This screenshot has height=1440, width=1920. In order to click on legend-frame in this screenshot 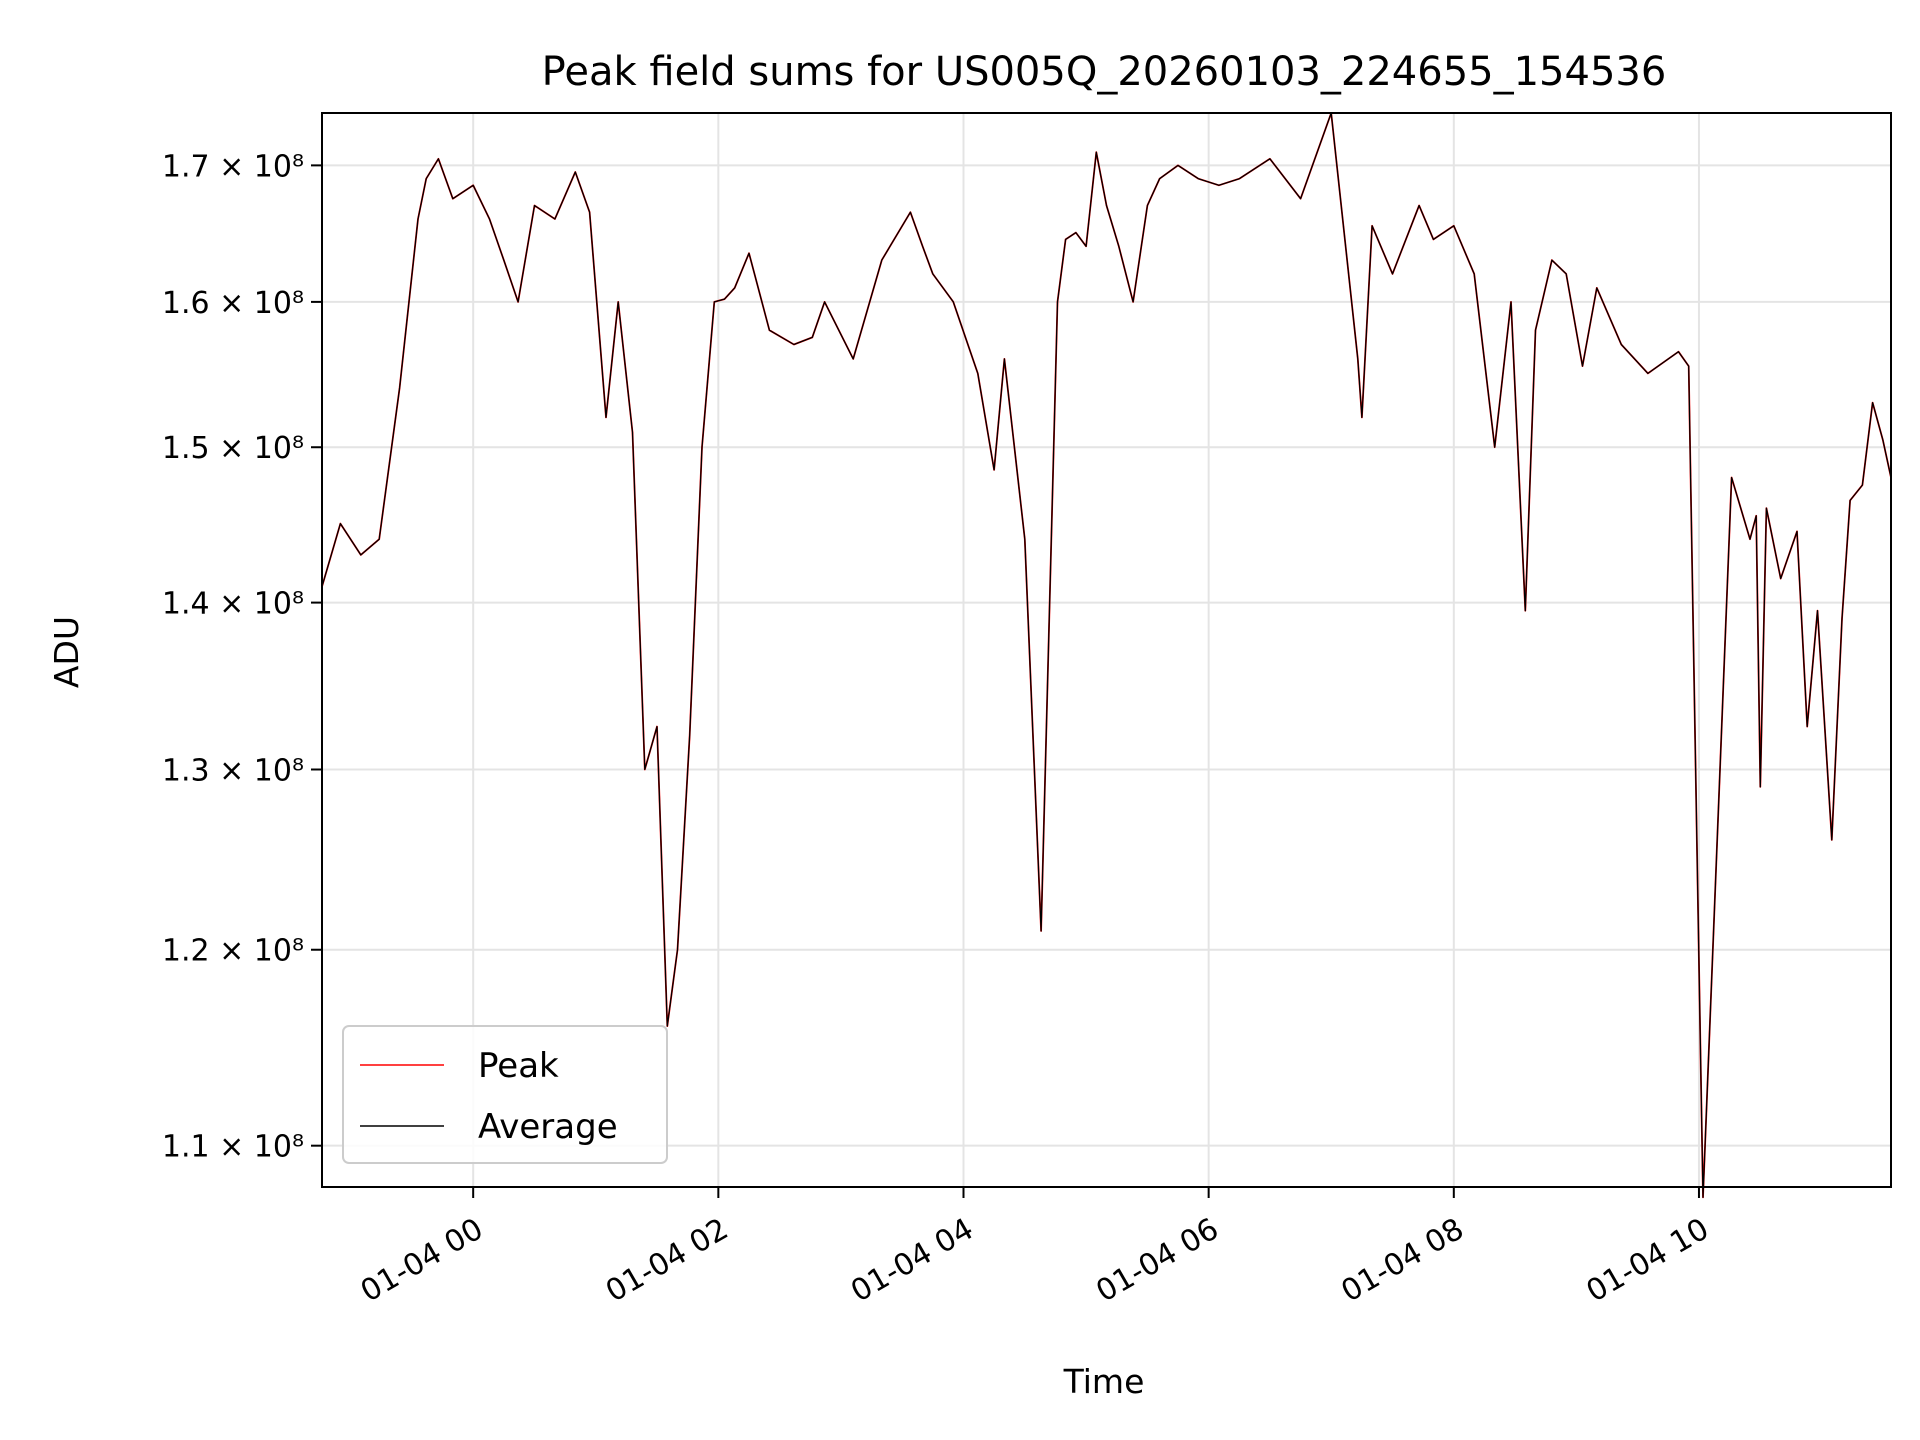, I will do `click(505, 1094)`.